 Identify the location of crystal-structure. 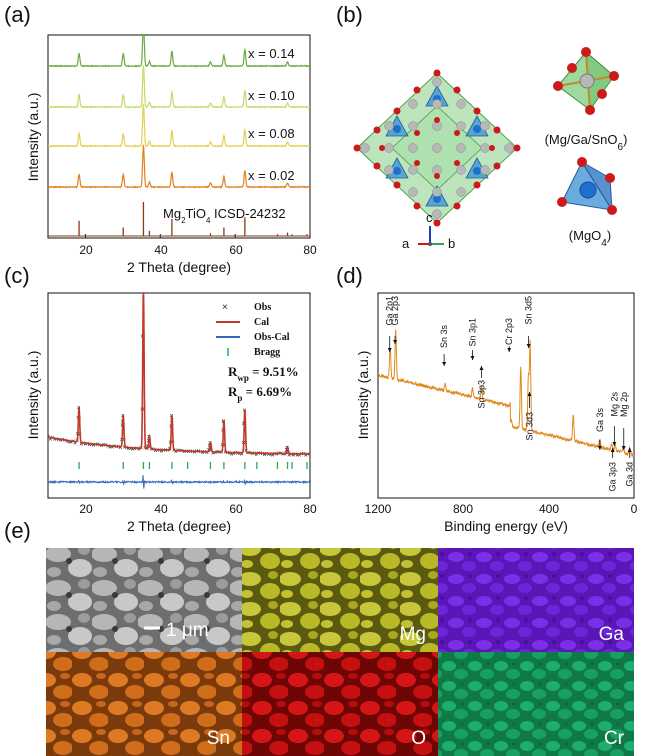
(437, 148).